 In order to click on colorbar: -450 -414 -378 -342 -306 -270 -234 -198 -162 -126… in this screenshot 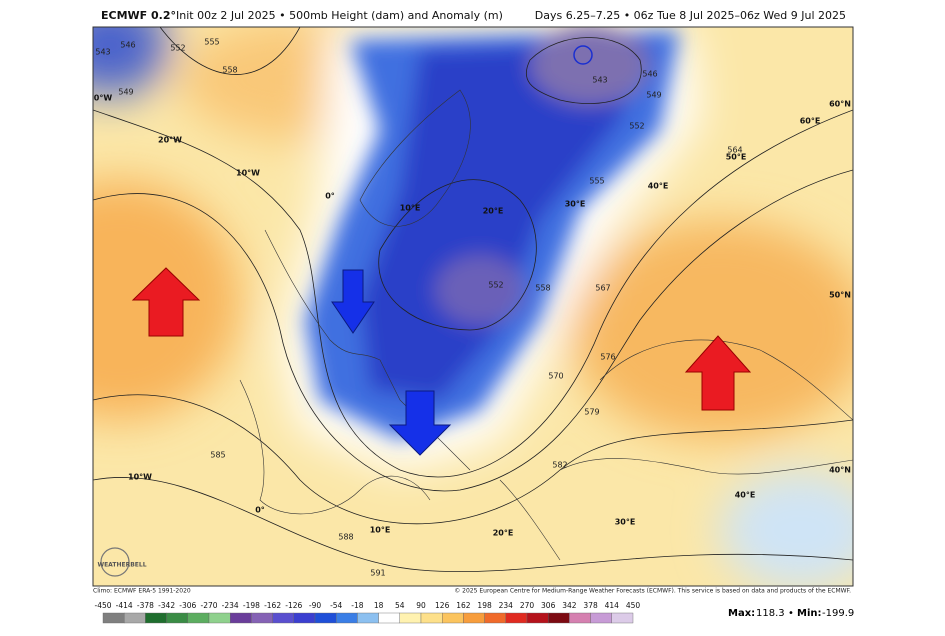, I will do `click(367, 612)`.